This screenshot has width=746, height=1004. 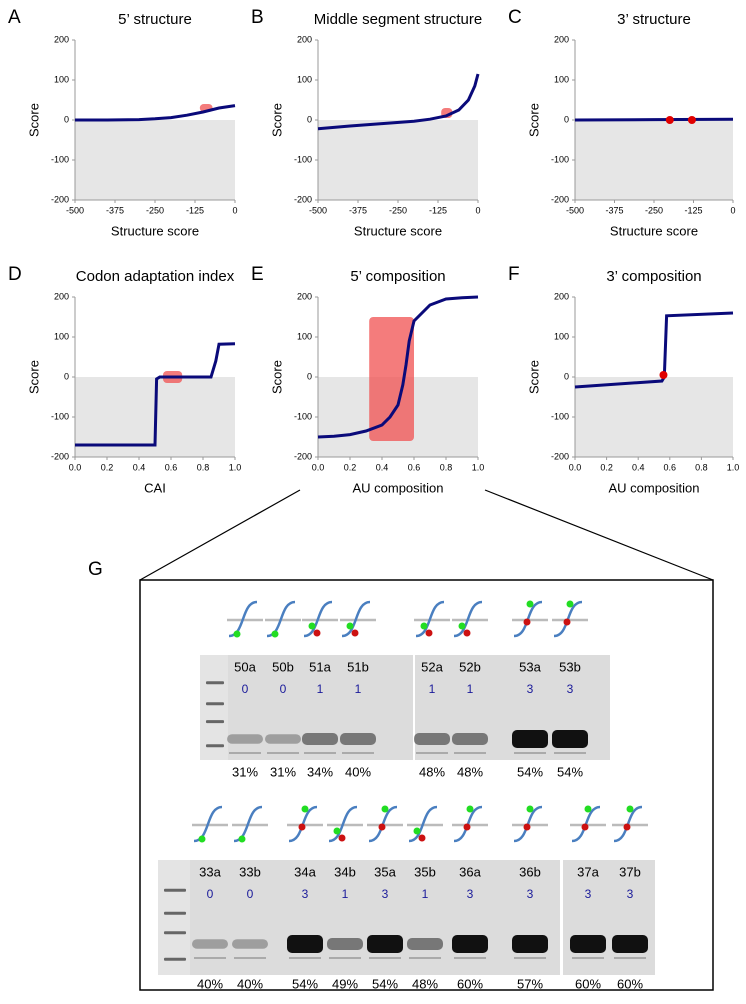 I want to click on lane-percent: 34%, so click(x=320, y=771).